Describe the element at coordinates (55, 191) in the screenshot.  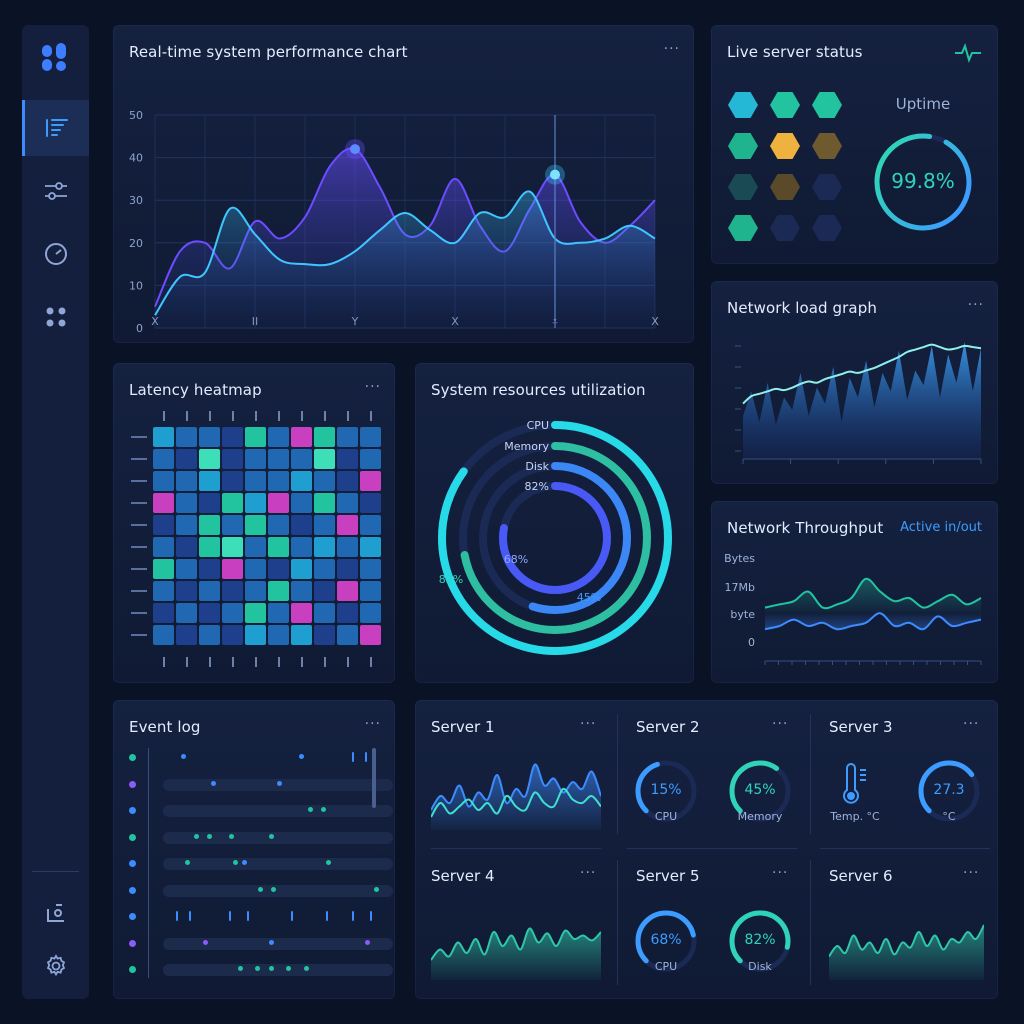
I see `nav-settings-sliders` at that location.